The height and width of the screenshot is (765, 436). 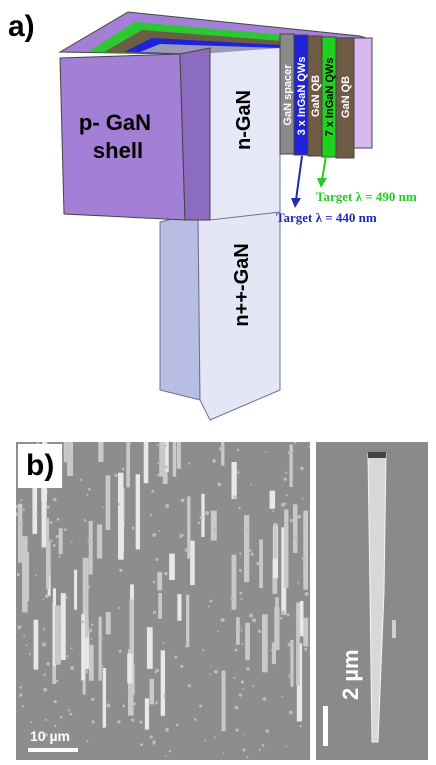 What do you see at coordinates (330, 97) in the screenshot?
I see `label-qw-green: 7 x InGaN QWs` at bounding box center [330, 97].